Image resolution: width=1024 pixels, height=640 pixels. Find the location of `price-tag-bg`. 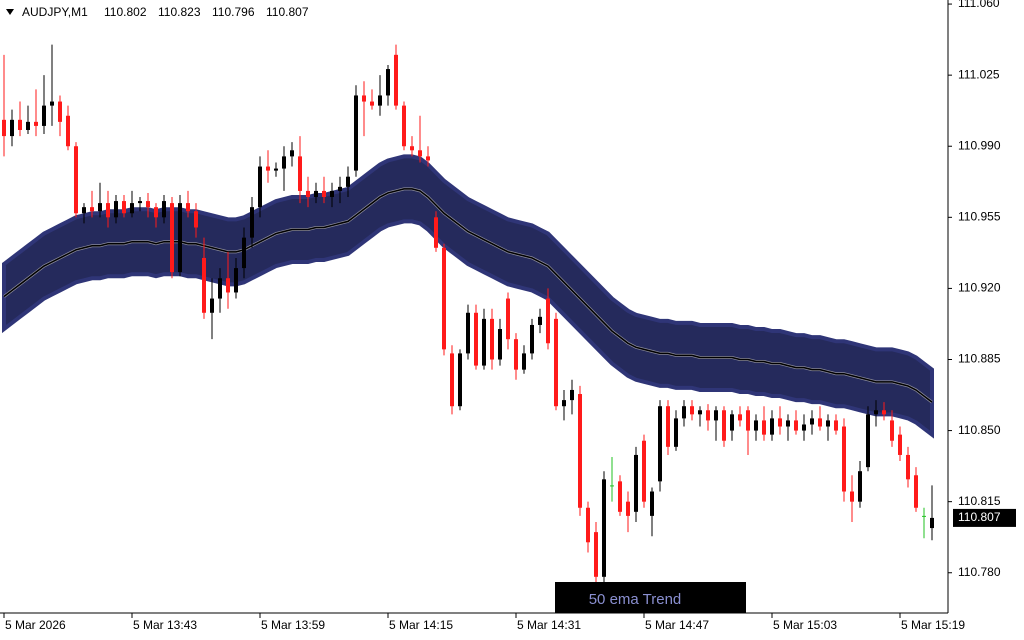

price-tag-bg is located at coordinates (984, 517).